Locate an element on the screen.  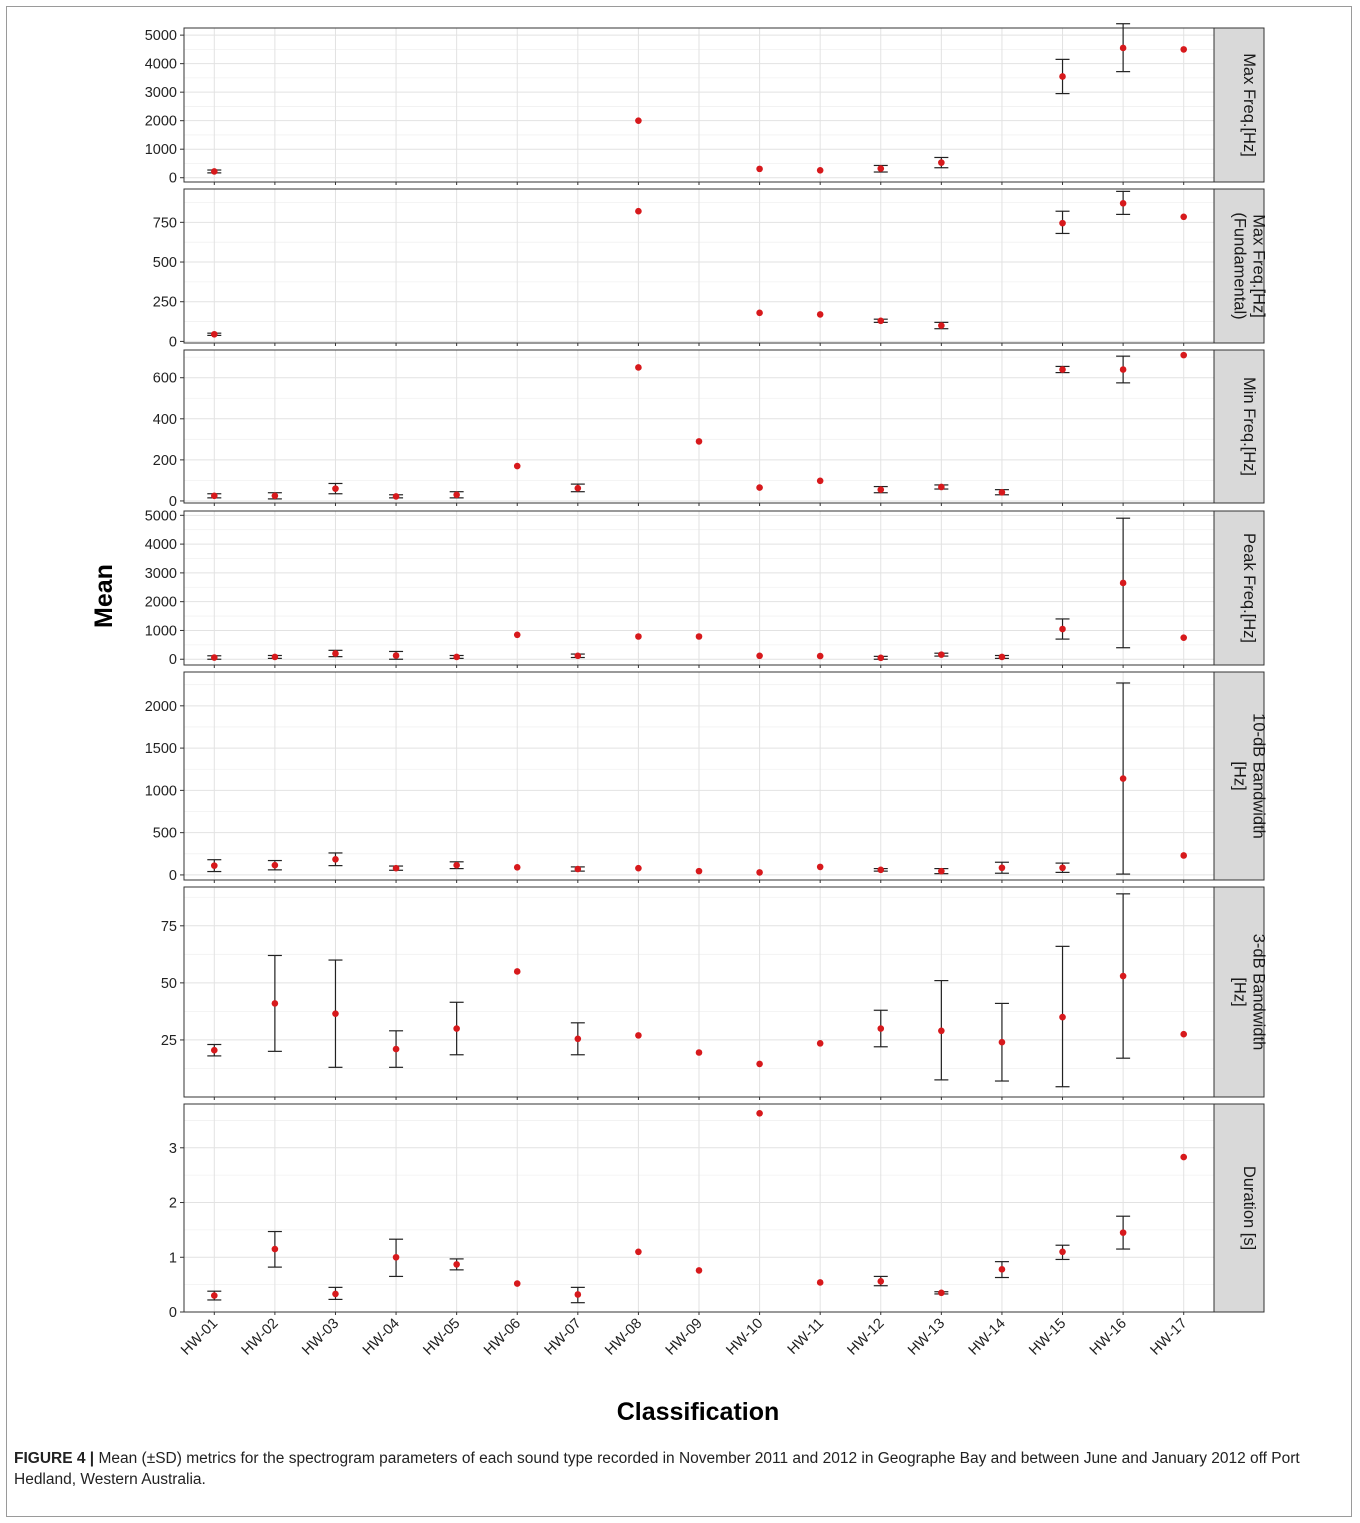
x-tick-label-HW-07: HW-07 is located at coordinates (563, 1337).